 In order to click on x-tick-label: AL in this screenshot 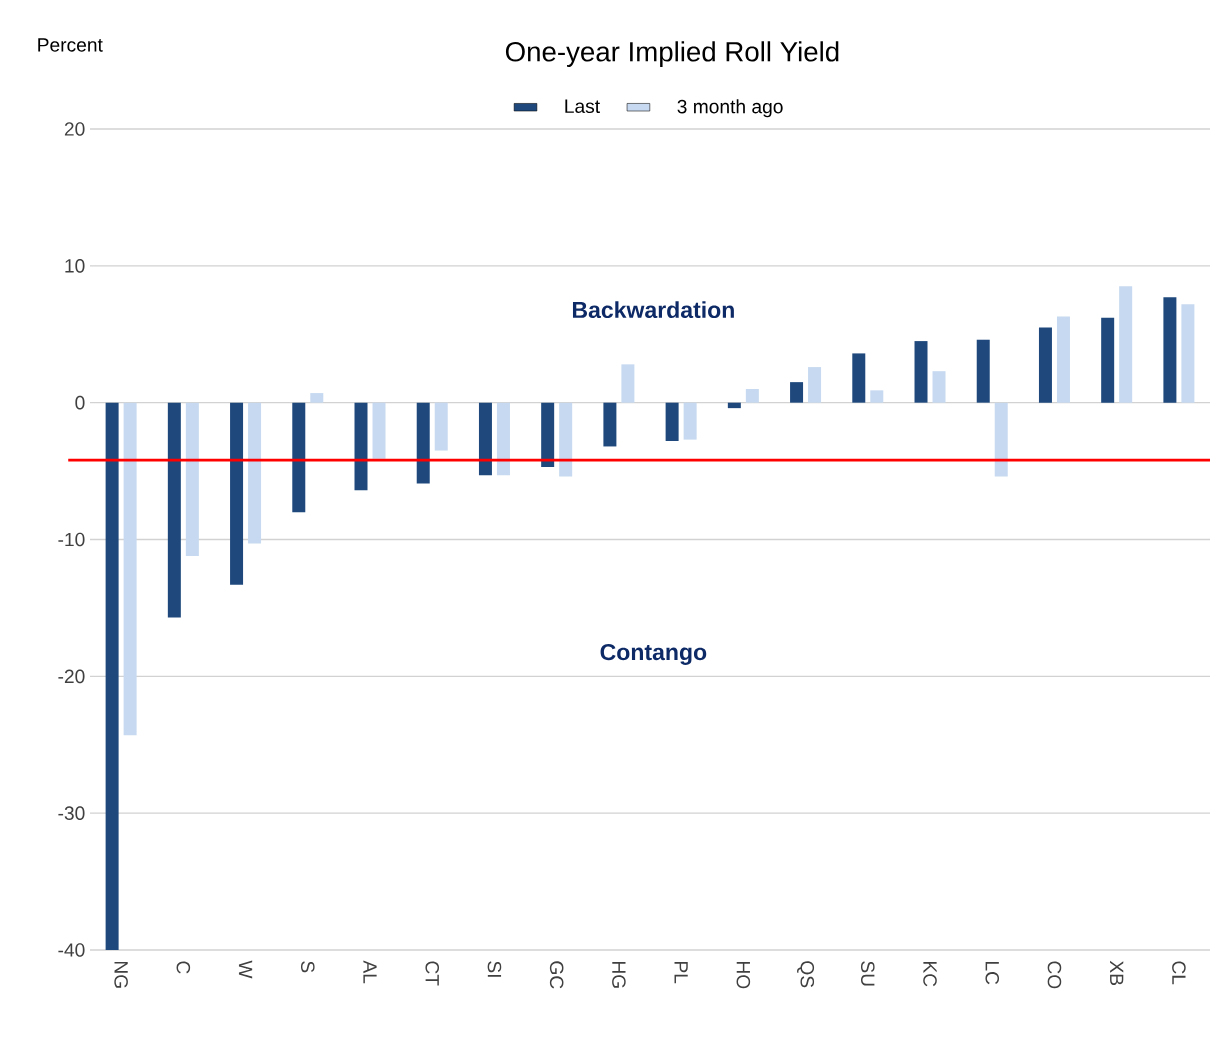, I will do `click(370, 972)`.